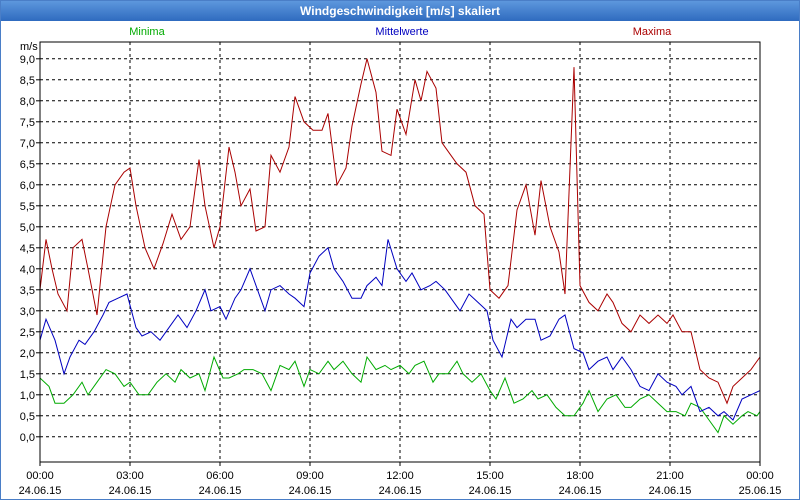  What do you see at coordinates (652, 32) in the screenshot?
I see `legend-maxima: Maxima` at bounding box center [652, 32].